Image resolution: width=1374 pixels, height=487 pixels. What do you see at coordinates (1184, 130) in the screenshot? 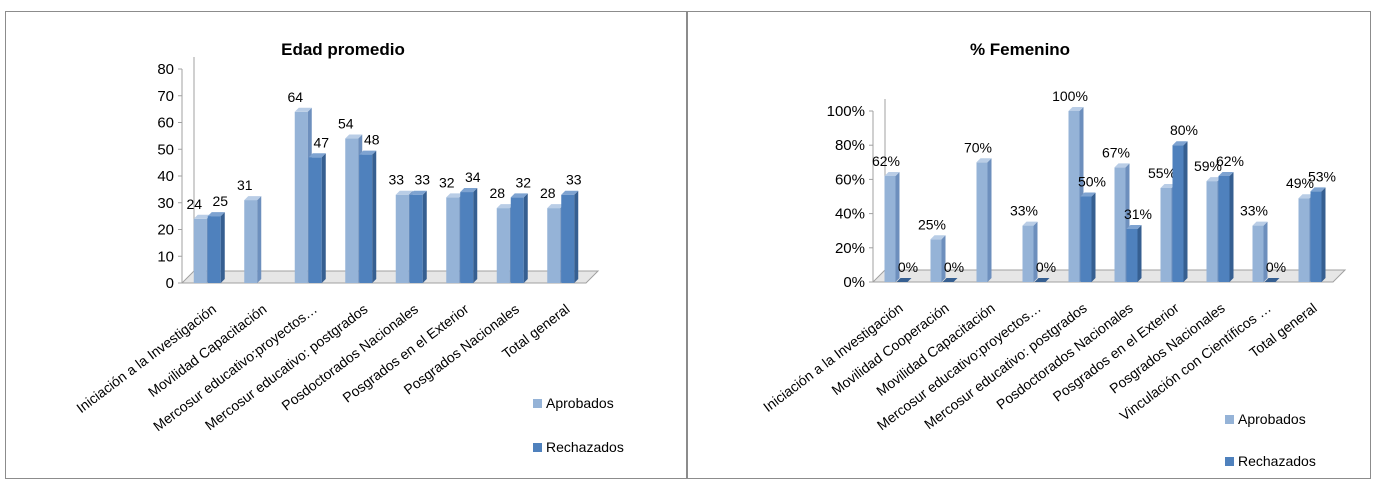
I see `data-label: 80%` at bounding box center [1184, 130].